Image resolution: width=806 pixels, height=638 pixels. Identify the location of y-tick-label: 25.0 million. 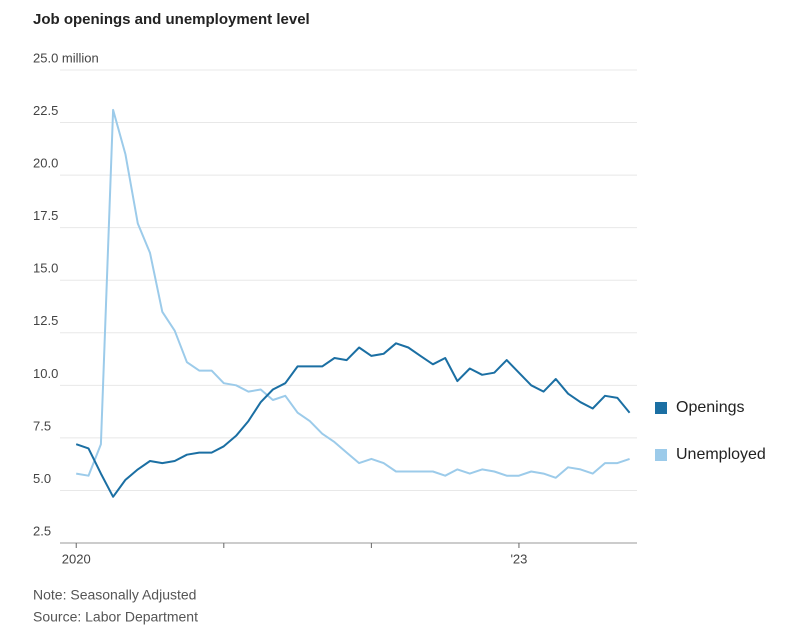
(66, 57).